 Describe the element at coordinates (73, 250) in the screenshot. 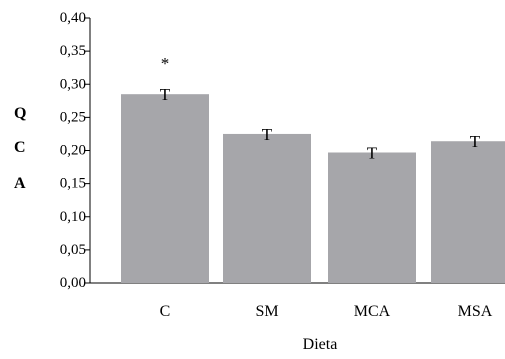

I see `y-tick-label: 0,05` at that location.